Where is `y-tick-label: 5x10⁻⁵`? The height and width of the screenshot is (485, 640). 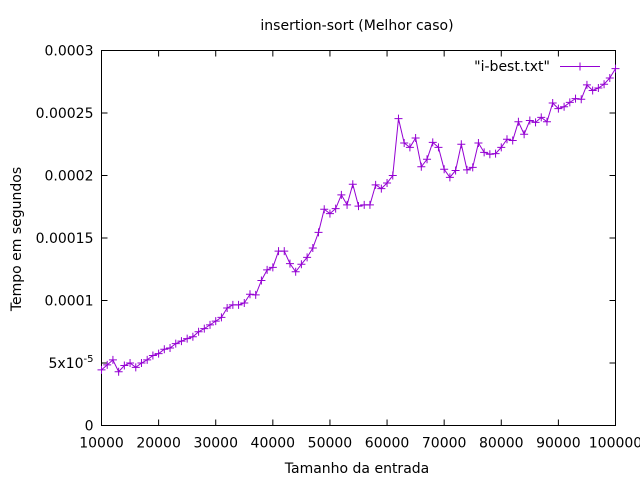 y-tick-label: 5x10⁻⁵ is located at coordinates (71, 363).